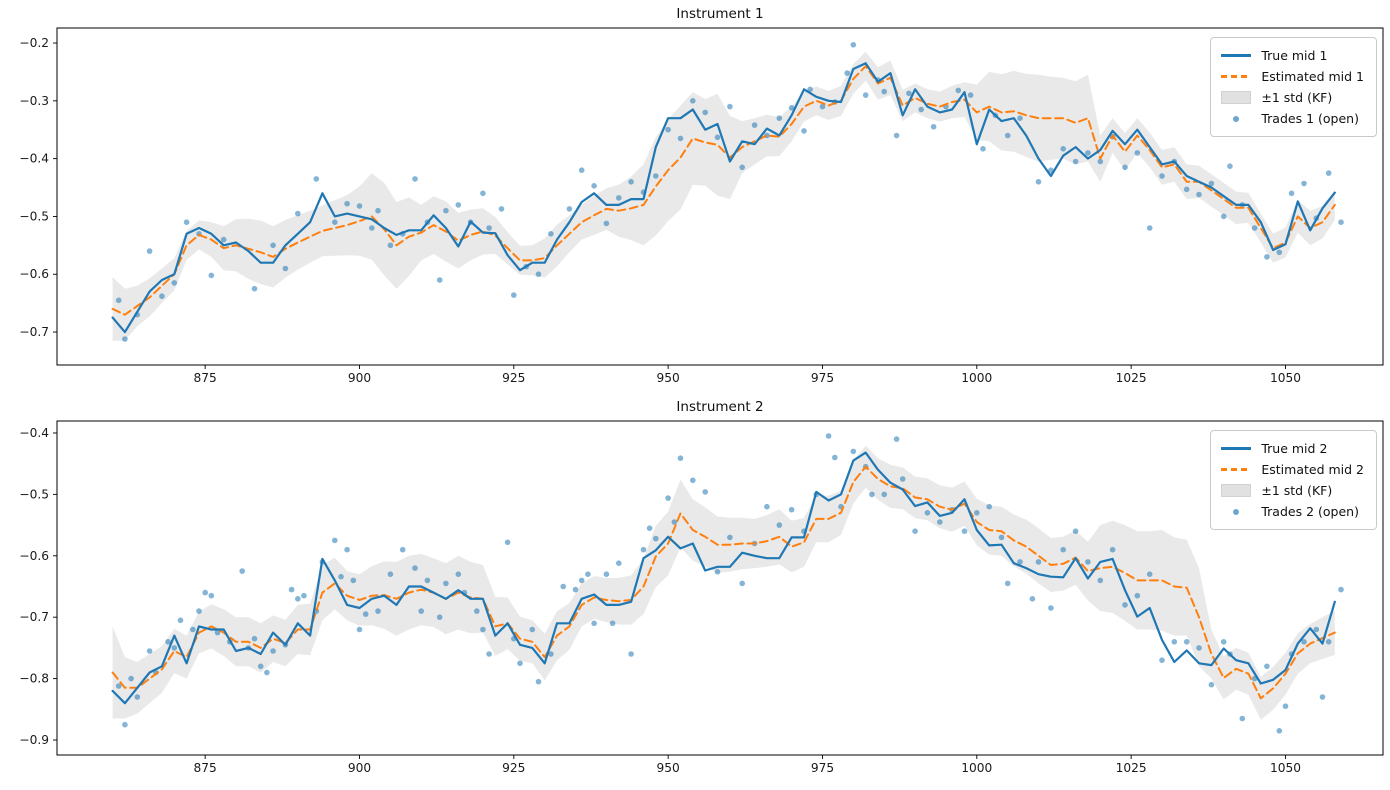 This screenshot has height=790, width=1390. What do you see at coordinates (1285, 378) in the screenshot?
I see `x-tick-label: 1050` at bounding box center [1285, 378].